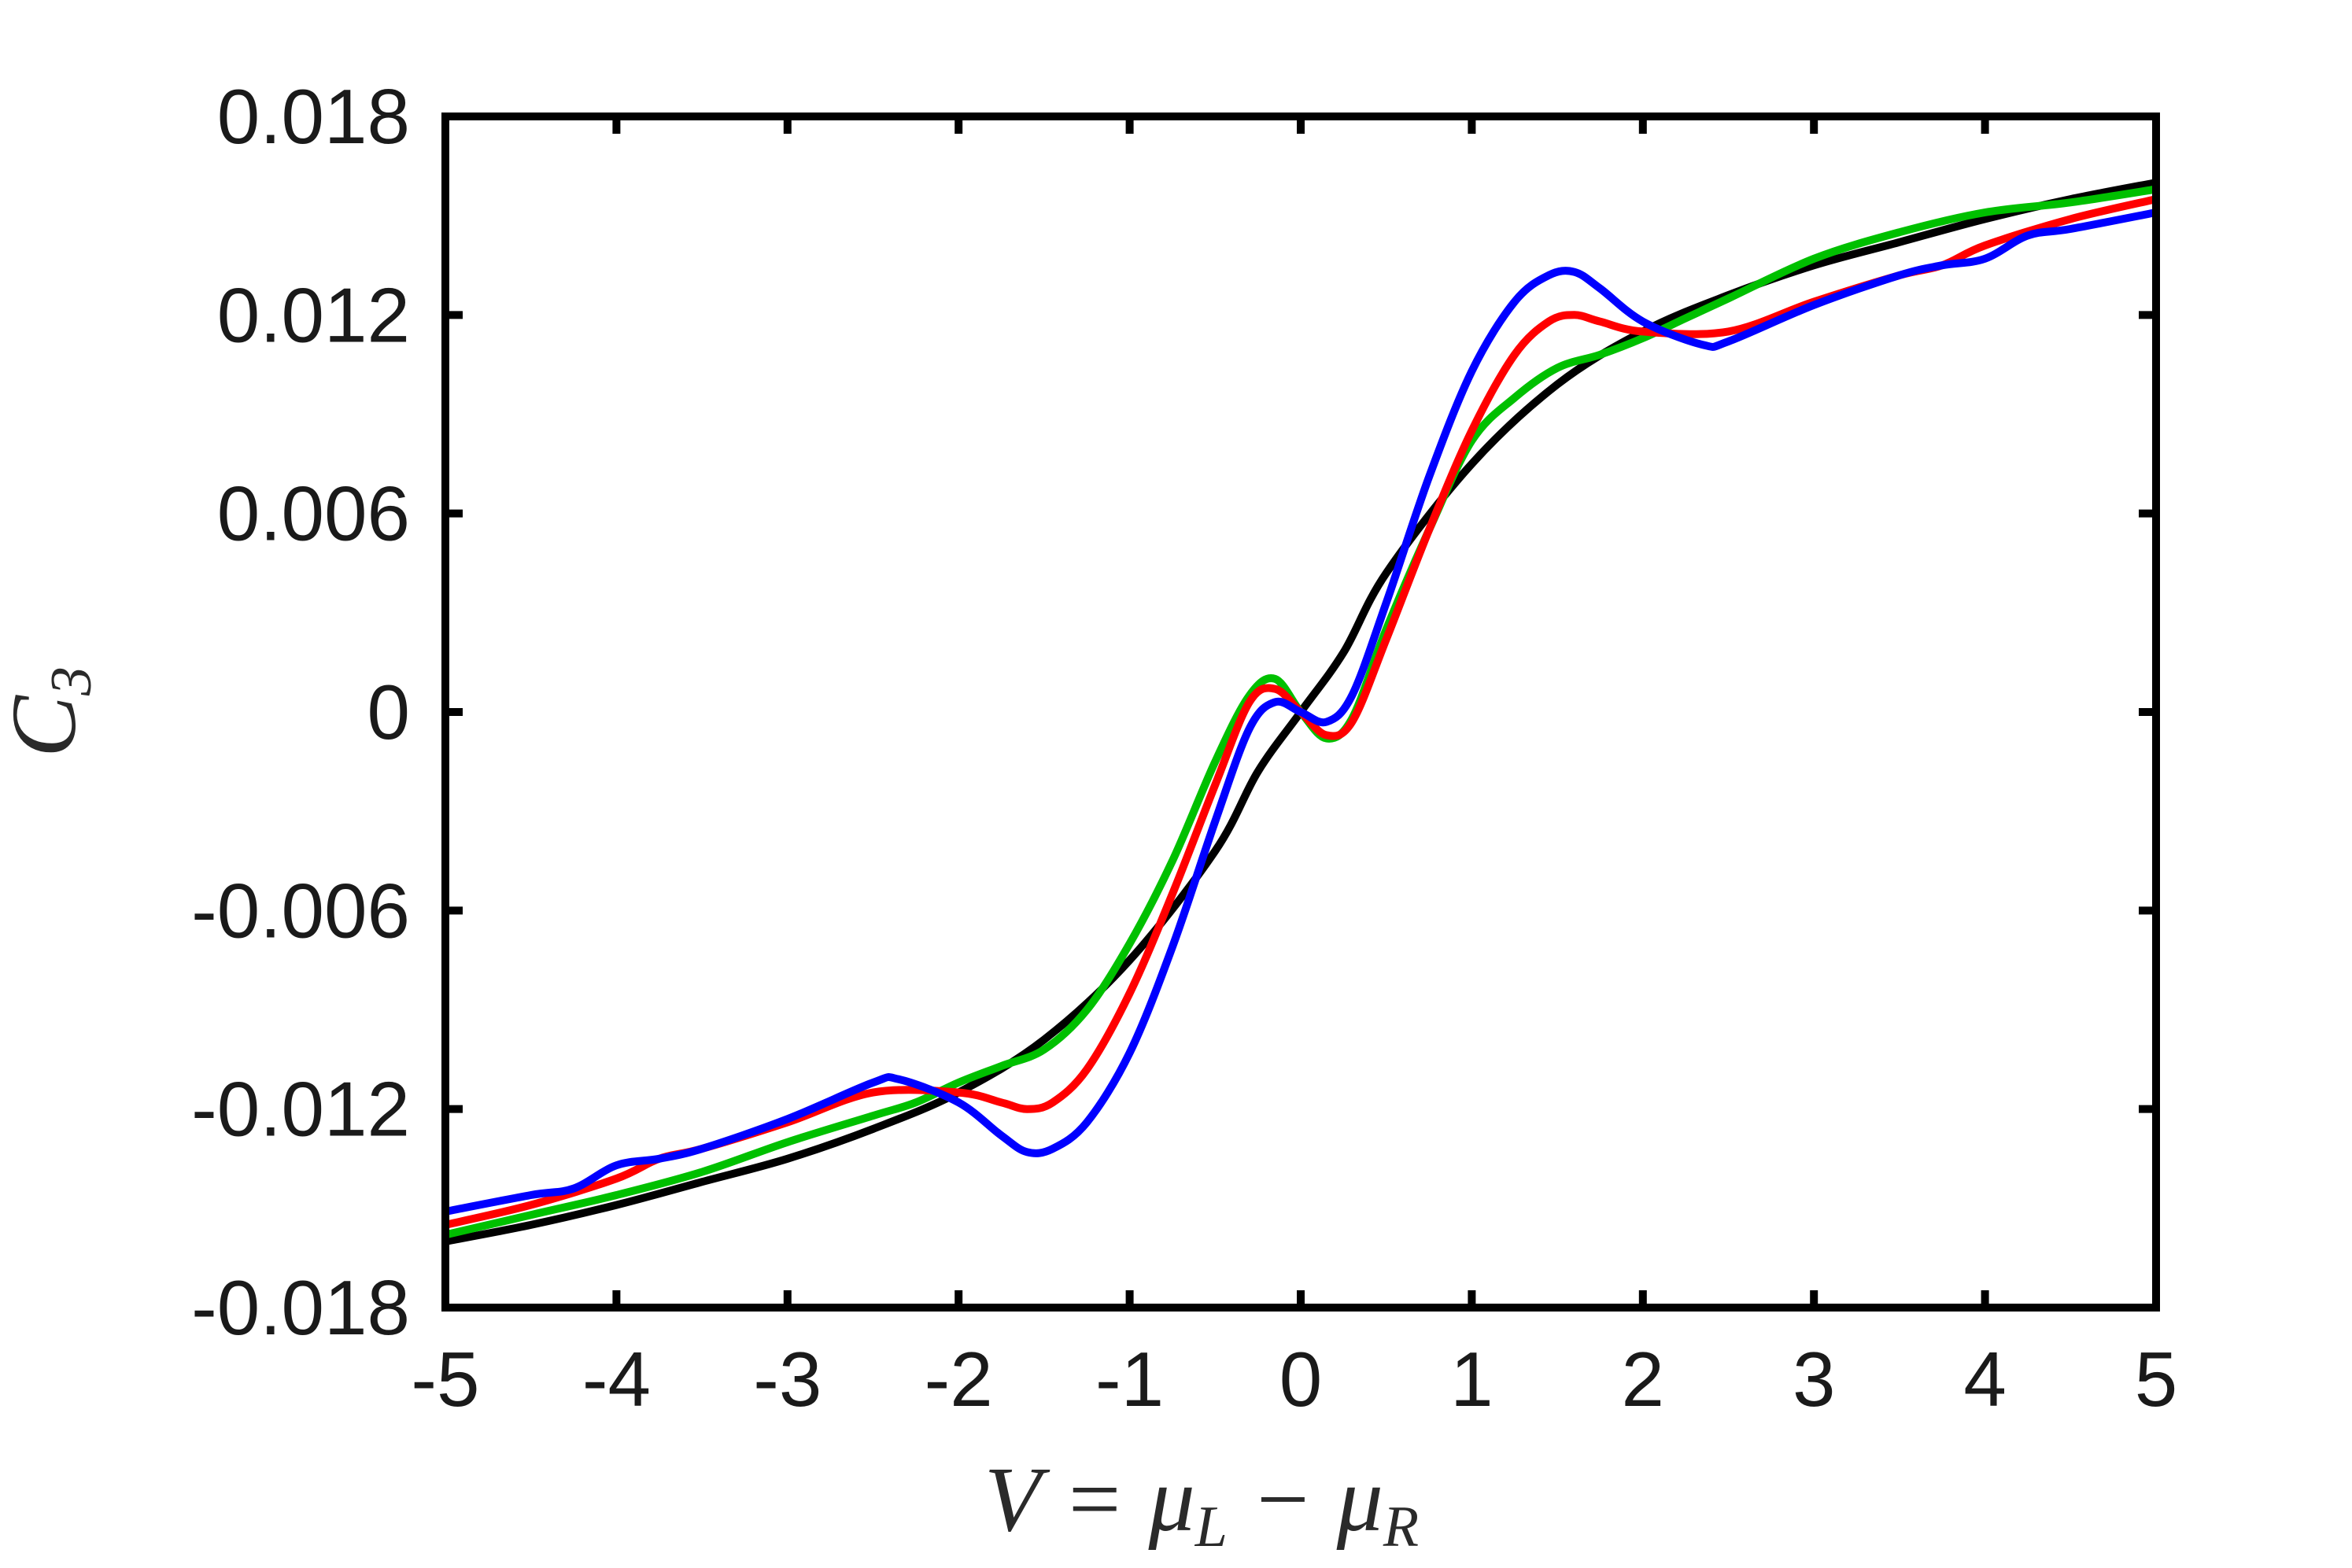 The image size is (2352, 1568). I want to click on y-tick-label: 0.018, so click(313, 117).